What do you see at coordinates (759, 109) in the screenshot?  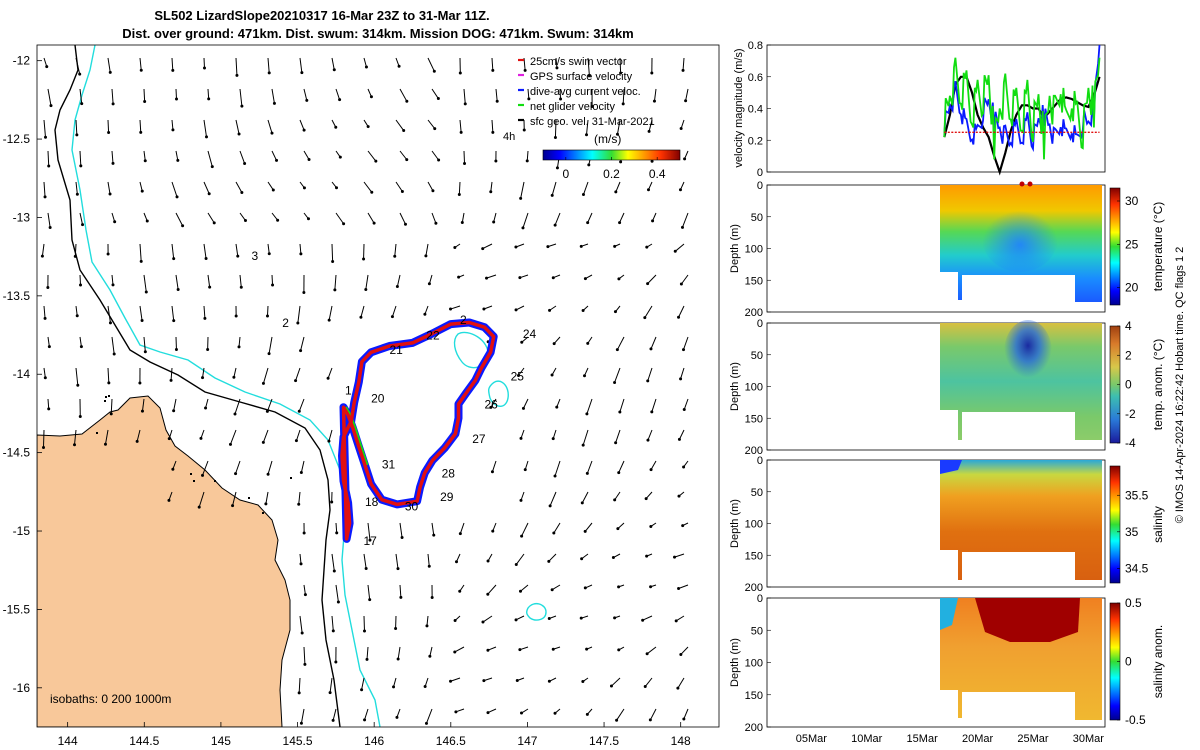 I see `velocity-y-ticks: 0 0.2 0.4 0.6 0.8` at bounding box center [759, 109].